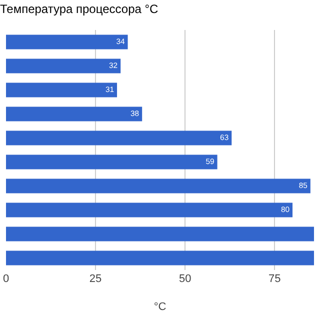 The height and width of the screenshot is (320, 320). What do you see at coordinates (135, 113) in the screenshot?
I see `data-label: 38` at bounding box center [135, 113].